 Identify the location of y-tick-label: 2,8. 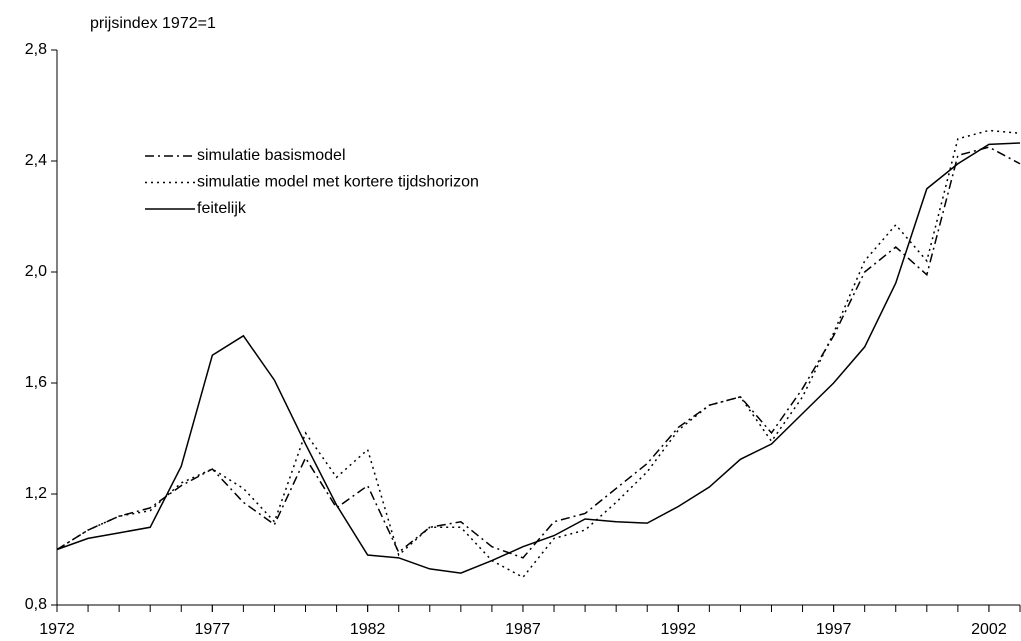
(36, 49).